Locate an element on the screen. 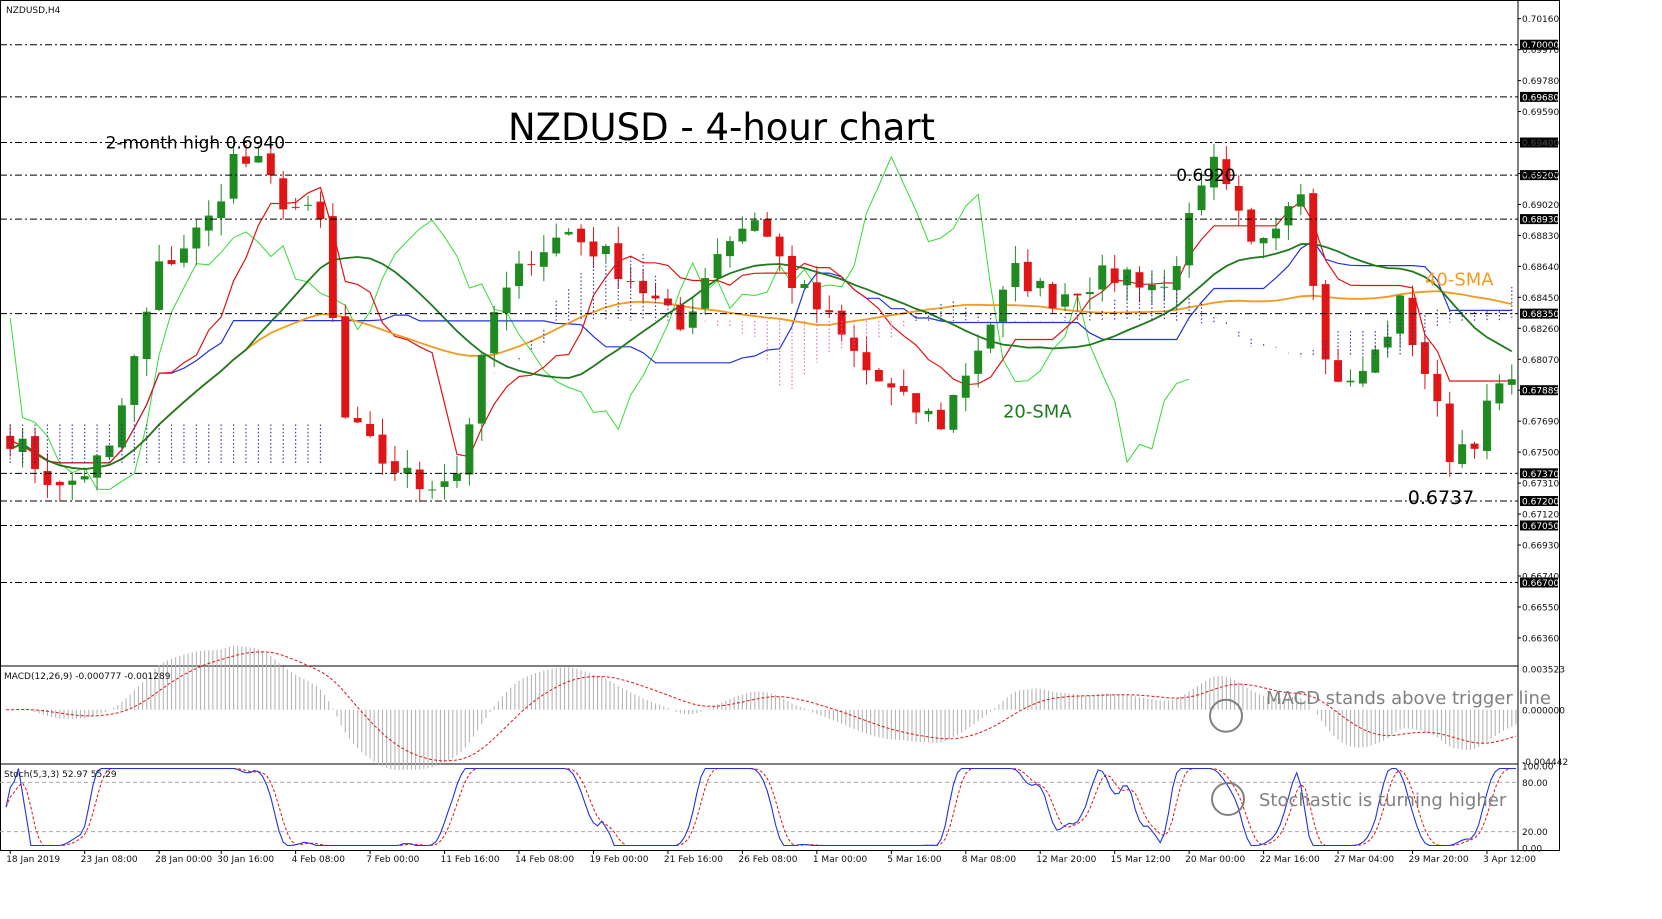  price-tick-label: 0.66740 is located at coordinates (1540, 578).